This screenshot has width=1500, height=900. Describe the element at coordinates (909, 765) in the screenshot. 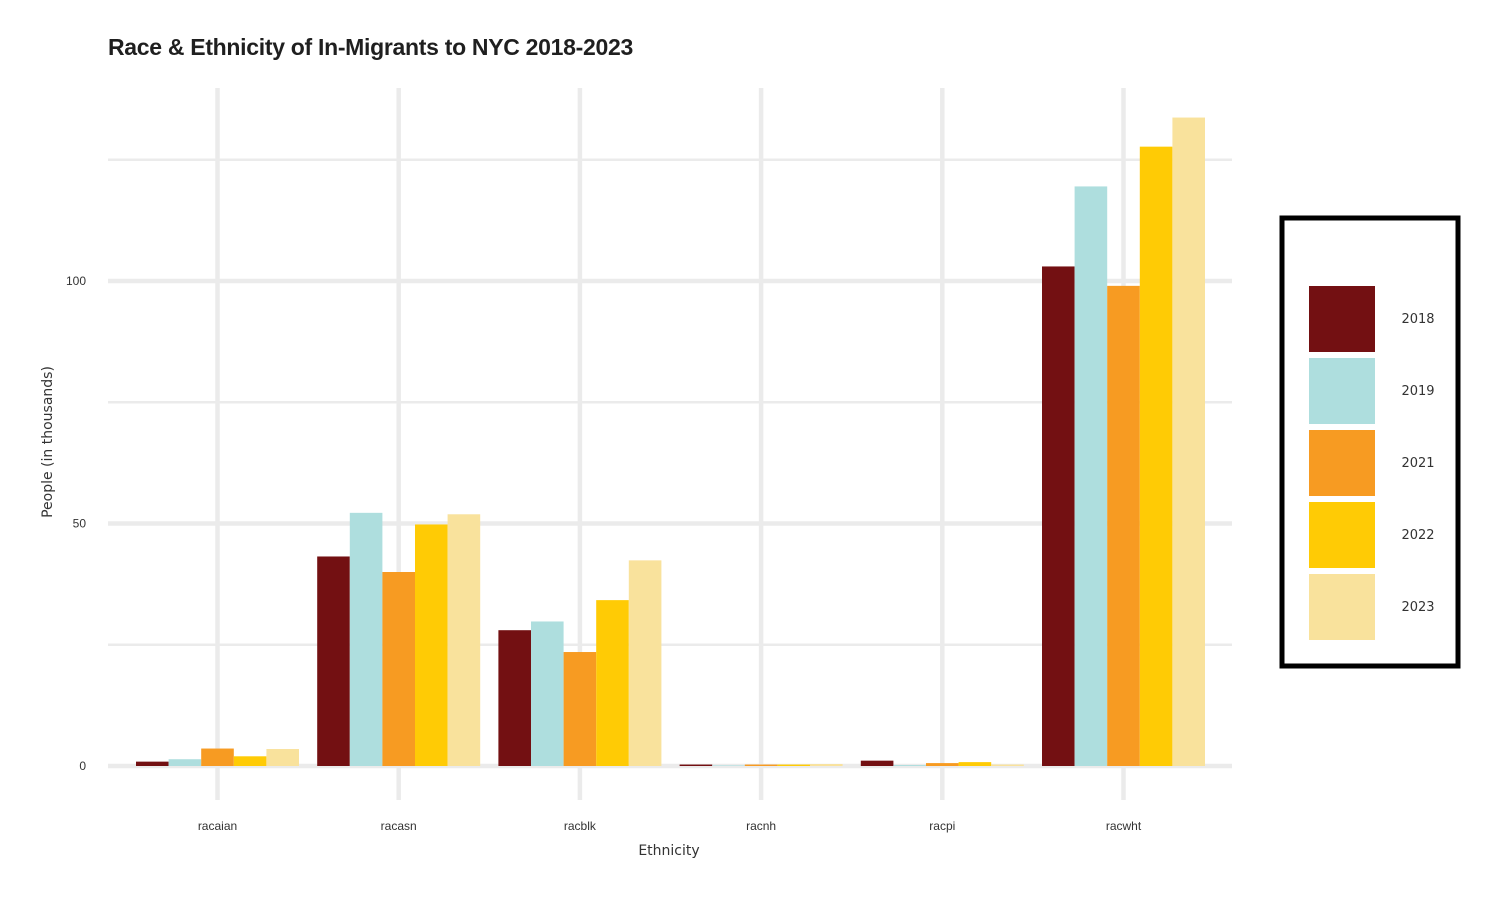

I see `bar-racpi-2019` at that location.